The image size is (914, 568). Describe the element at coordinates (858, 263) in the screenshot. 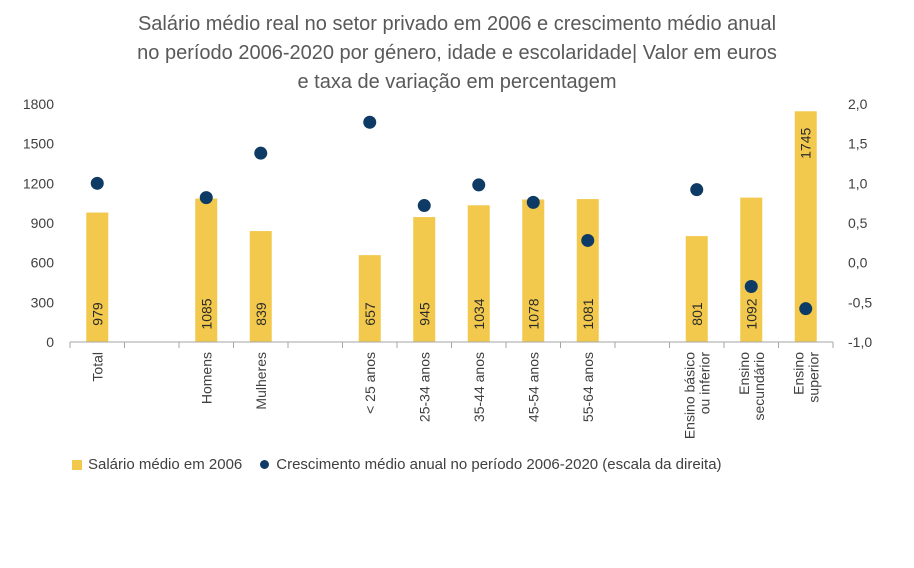

I see `y-right-tick-label: 0,0` at that location.